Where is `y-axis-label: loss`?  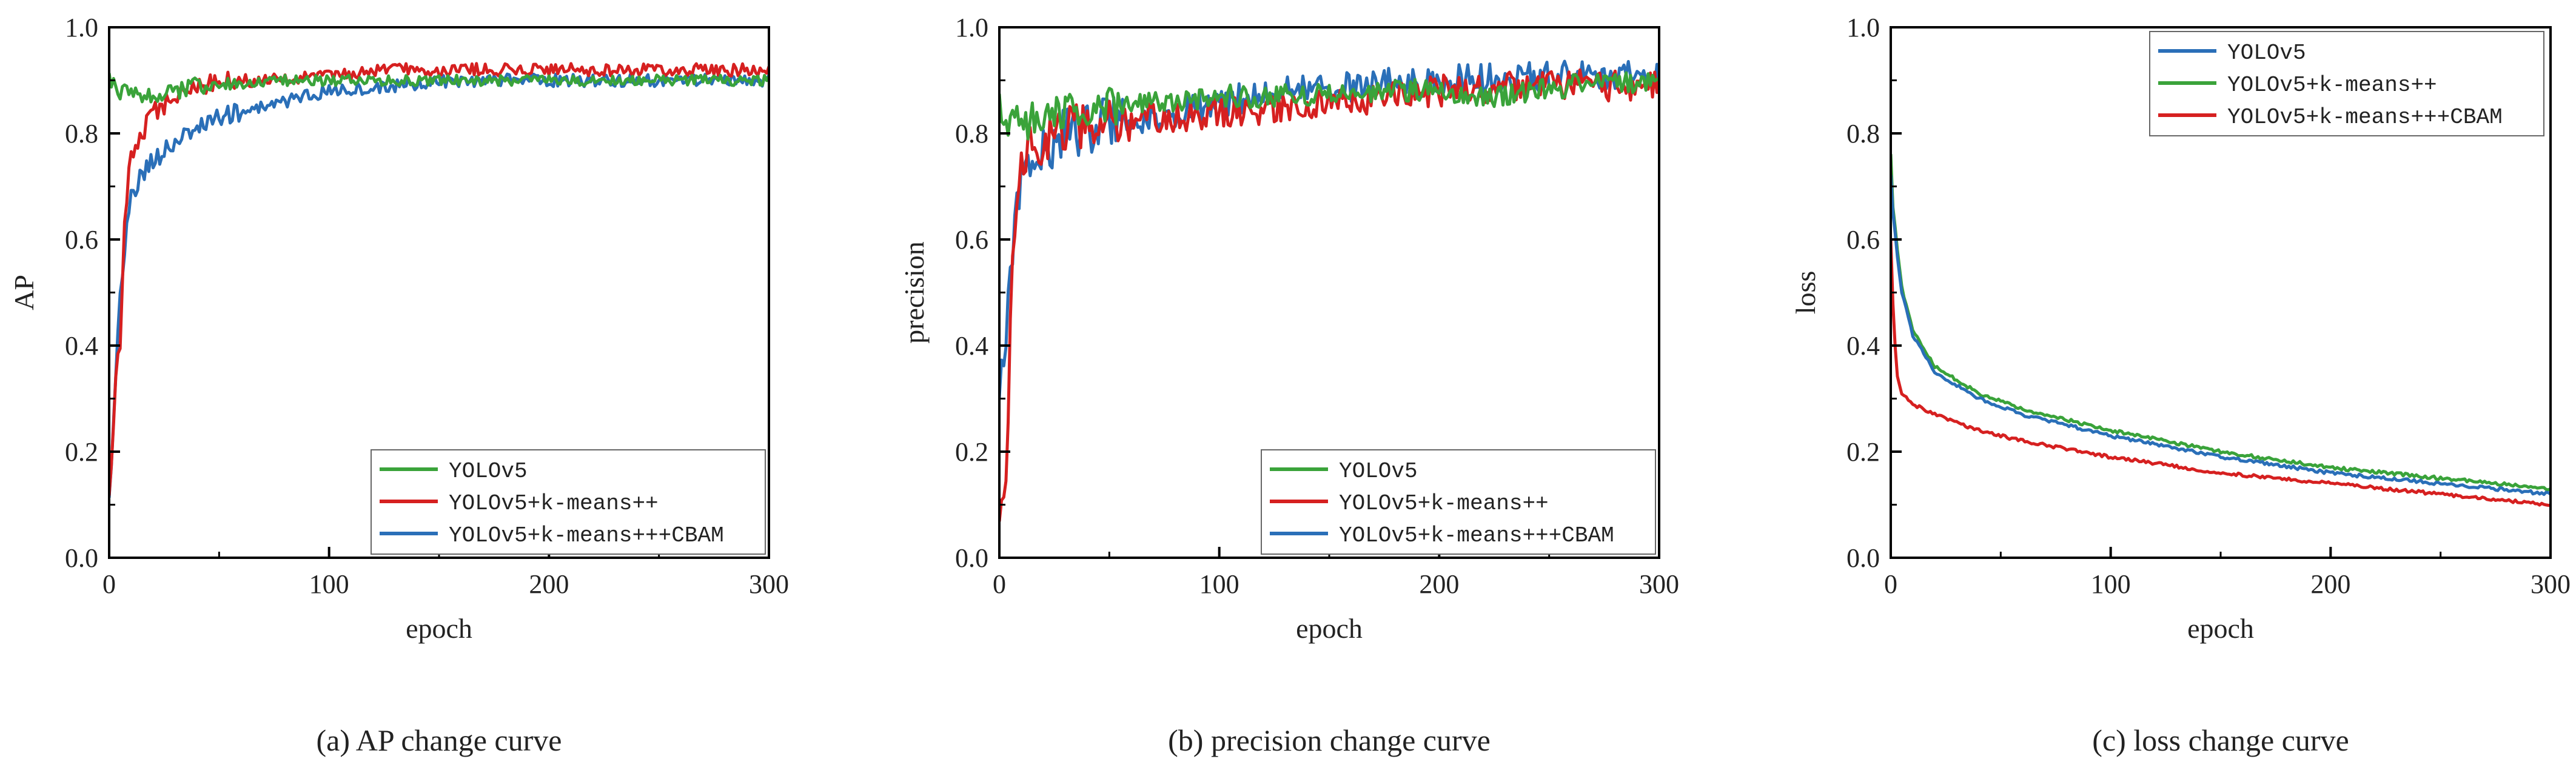
y-axis-label: loss is located at coordinates (1806, 293).